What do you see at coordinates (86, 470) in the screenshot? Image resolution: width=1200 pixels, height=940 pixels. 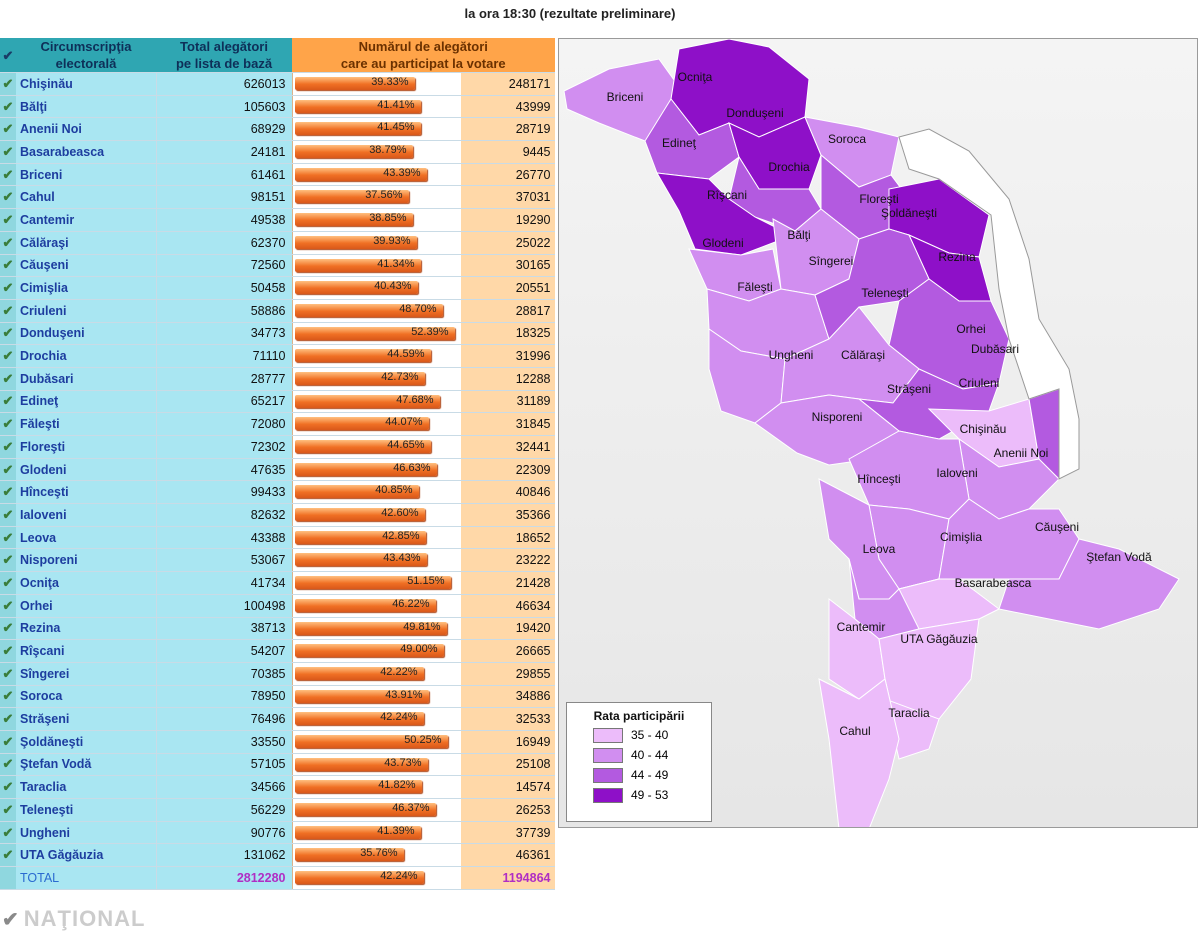 I see `district-name: Glodeni` at bounding box center [86, 470].